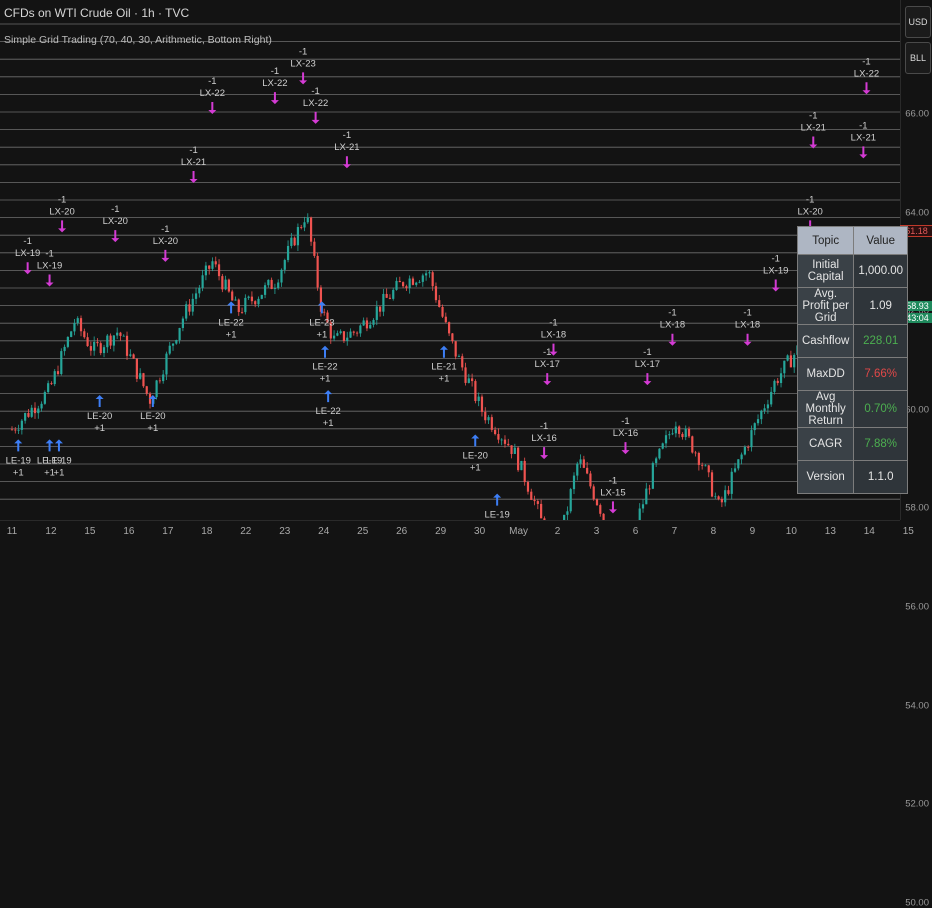  Describe the element at coordinates (918, 58) in the screenshot. I see `unit-badge: BLL` at that location.